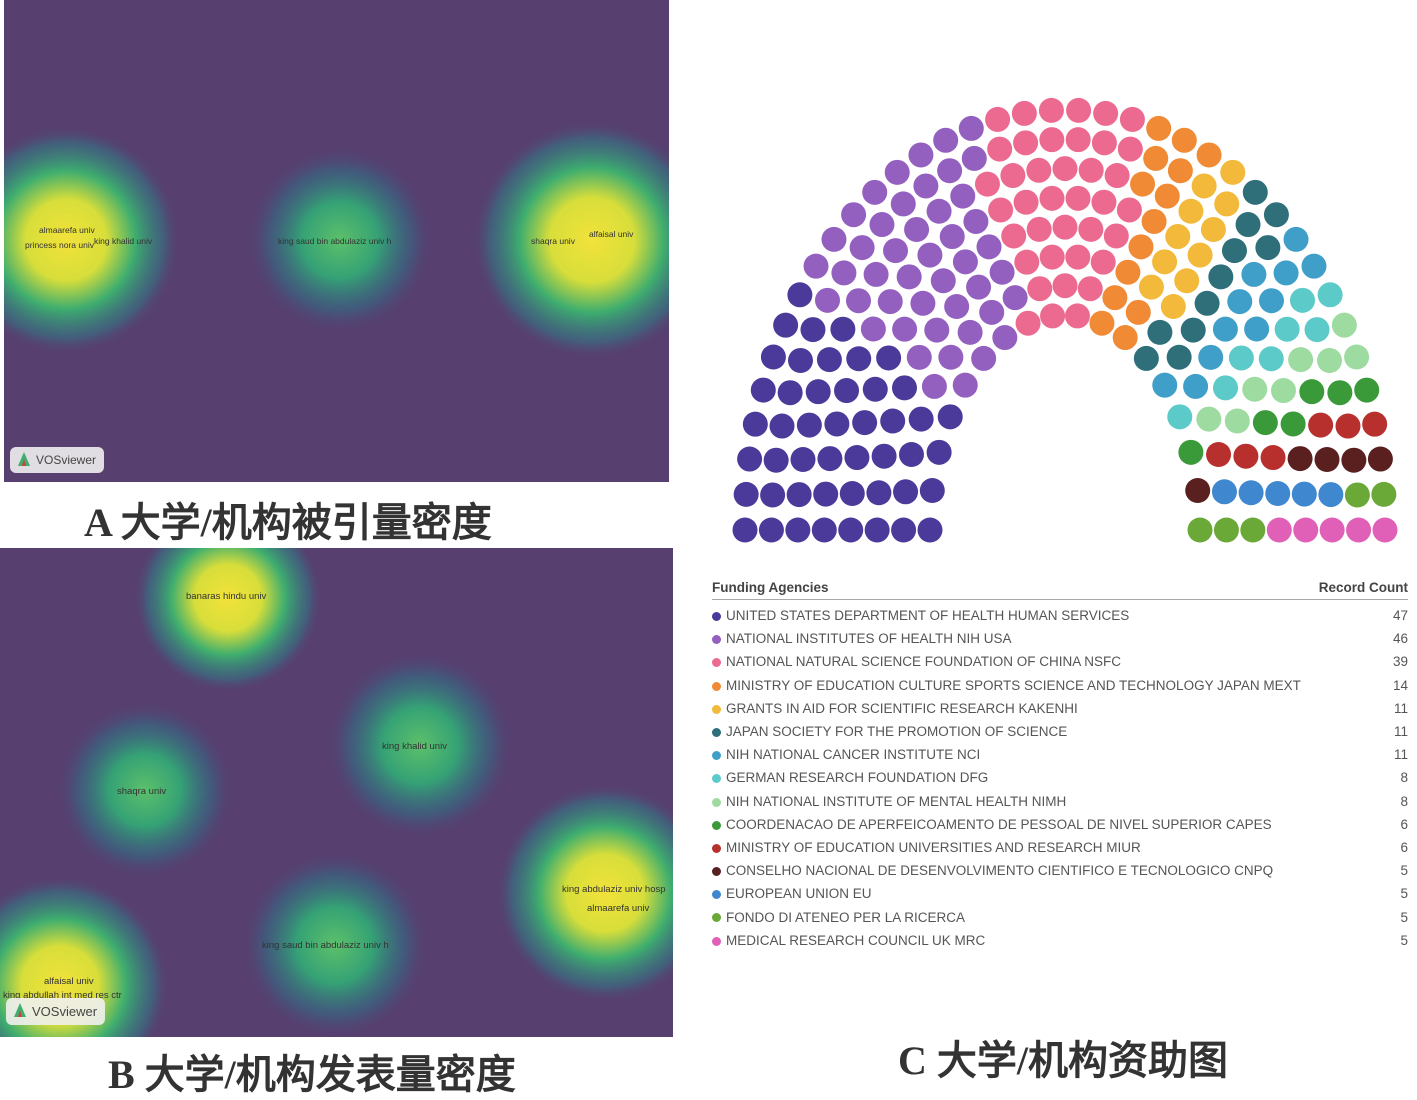 This screenshot has height=1100, width=1417. I want to click on node-label: princess nora univ, so click(60, 245).